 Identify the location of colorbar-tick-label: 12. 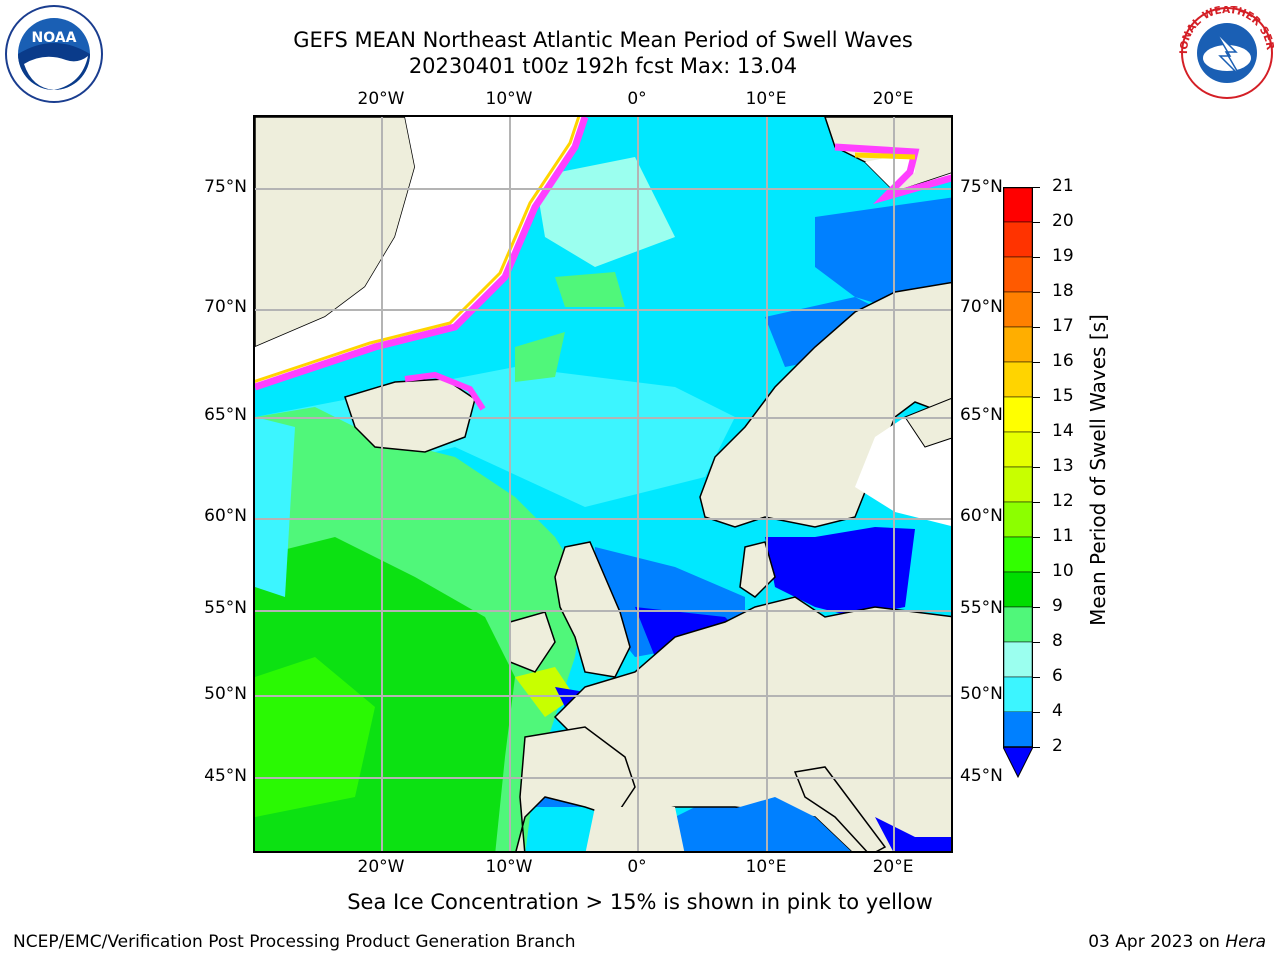
(1063, 501).